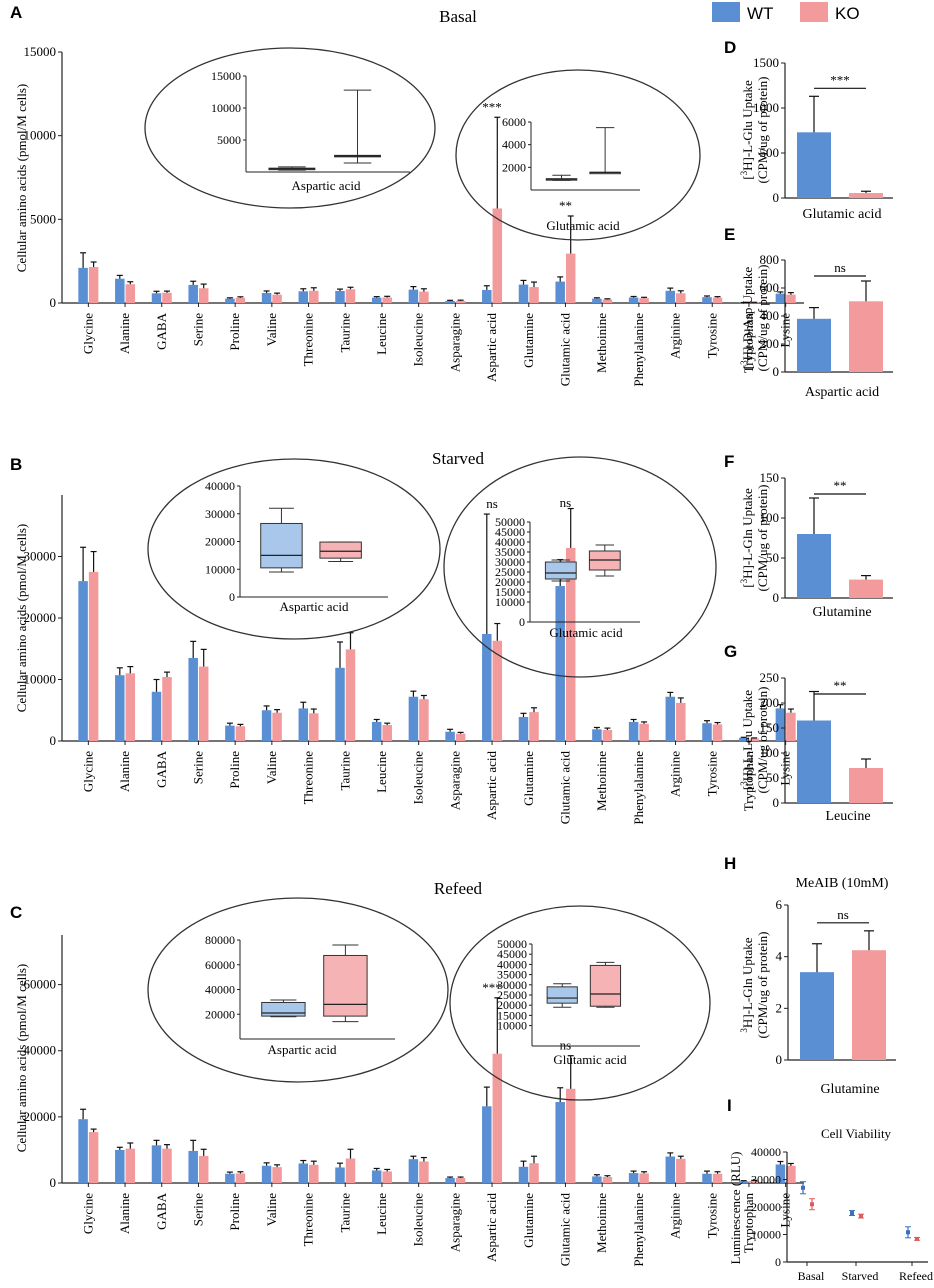  Describe the element at coordinates (16, 912) in the screenshot. I see `panel-label-c: C` at that location.